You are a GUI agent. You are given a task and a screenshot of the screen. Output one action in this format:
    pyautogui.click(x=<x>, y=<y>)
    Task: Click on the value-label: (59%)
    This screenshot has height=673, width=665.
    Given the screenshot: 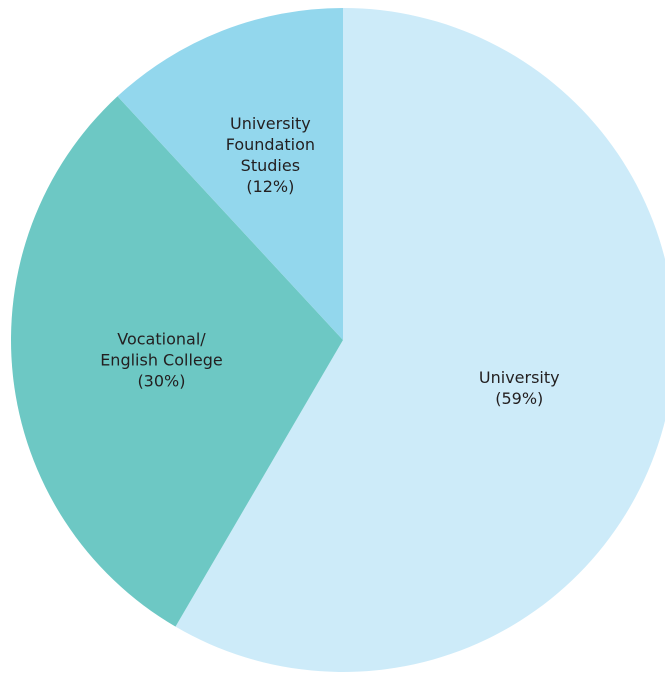 What is the action you would take?
    pyautogui.click(x=519, y=398)
    